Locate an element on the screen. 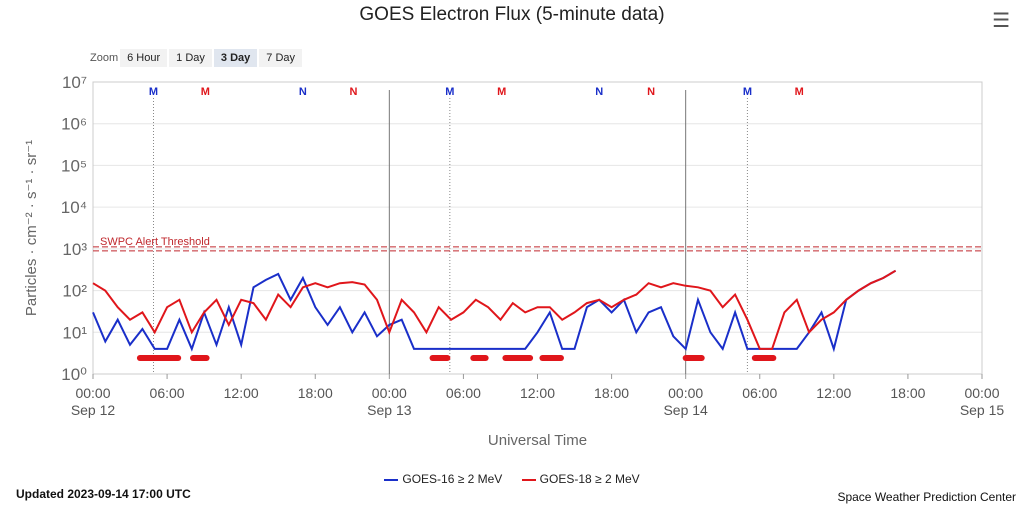 This screenshot has height=509, width=1024. threshold-label: SWPC Alert Threshold is located at coordinates (155, 242).